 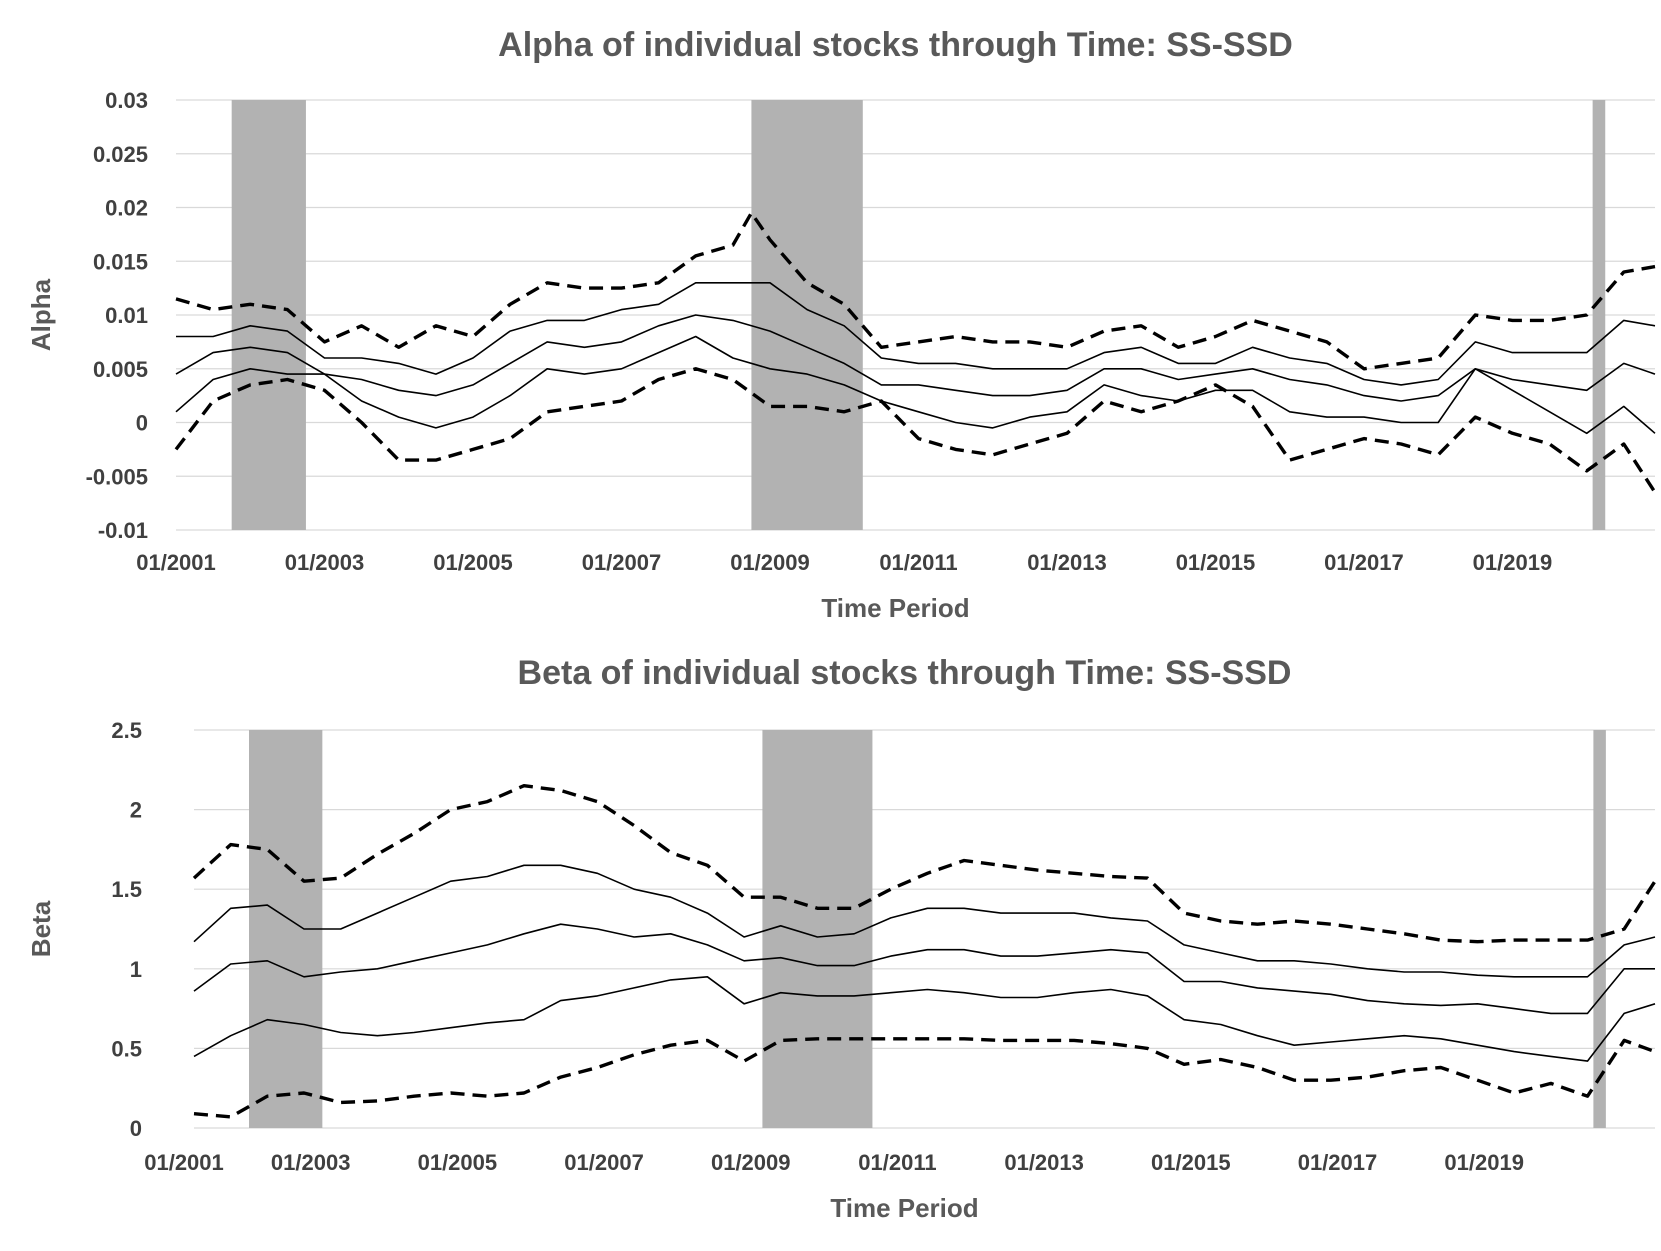 I want to click on y-tick-label: 0.02, so click(x=126, y=208).